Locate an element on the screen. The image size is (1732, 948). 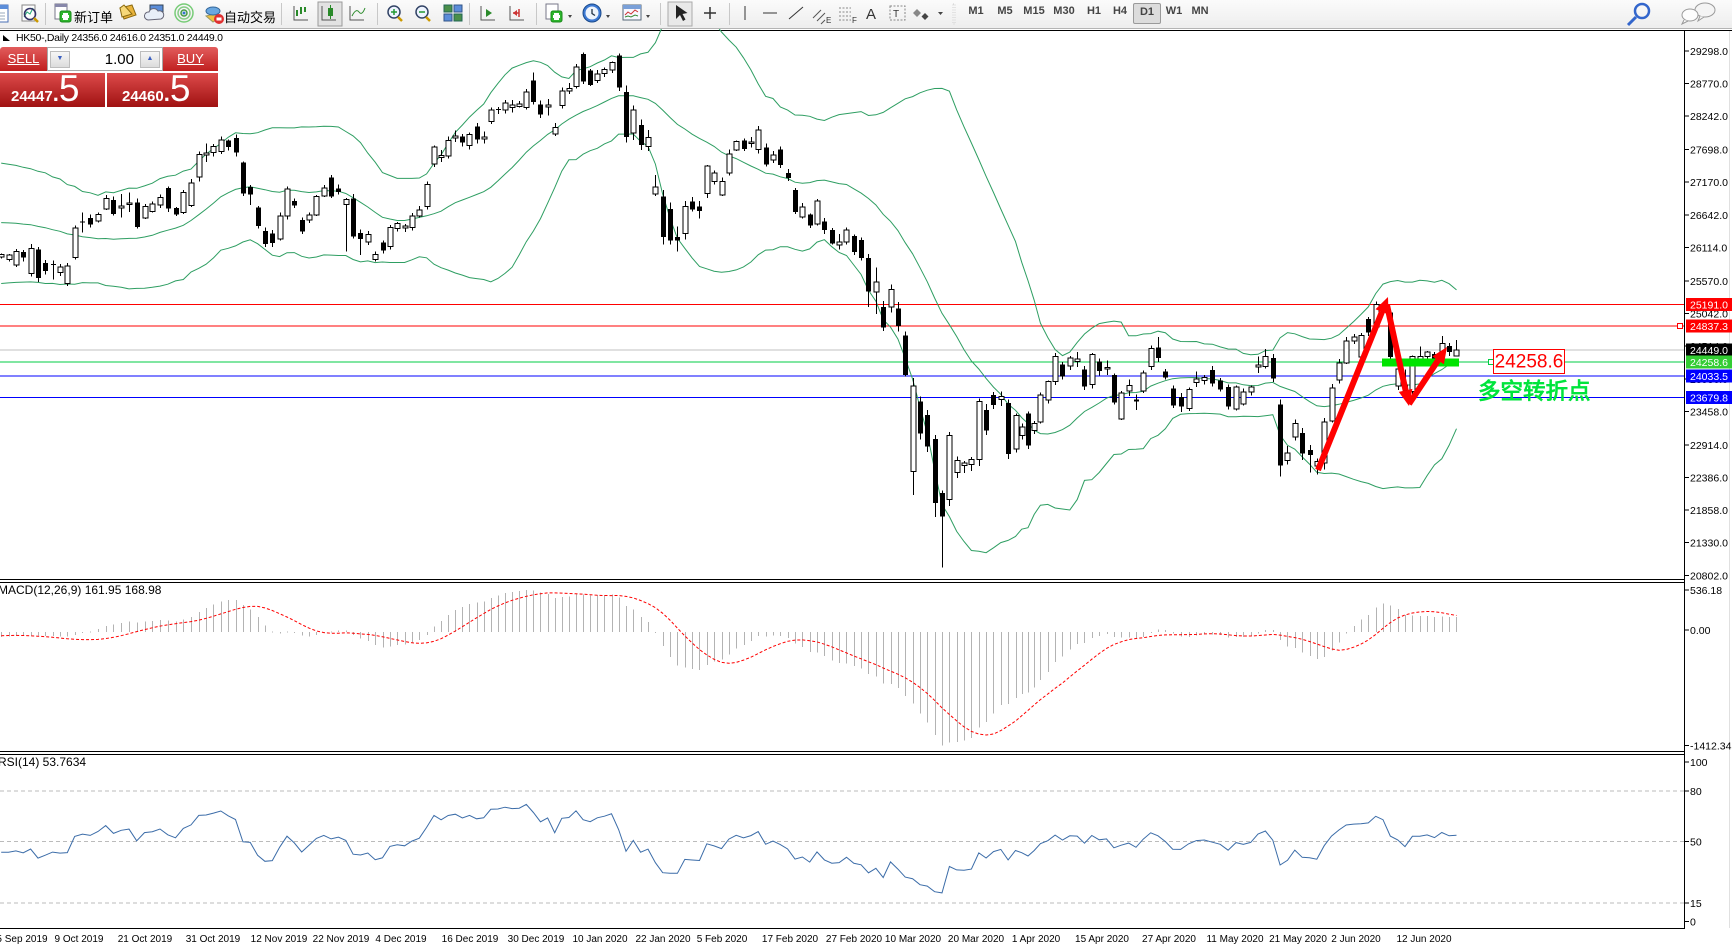
svg-text: 536.18 is located at coordinates (1706, 591).